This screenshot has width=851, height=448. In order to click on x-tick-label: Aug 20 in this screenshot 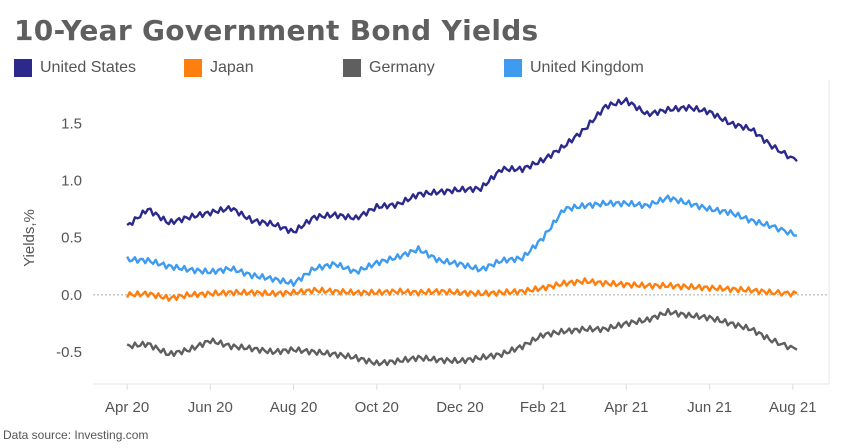, I will do `click(294, 407)`.